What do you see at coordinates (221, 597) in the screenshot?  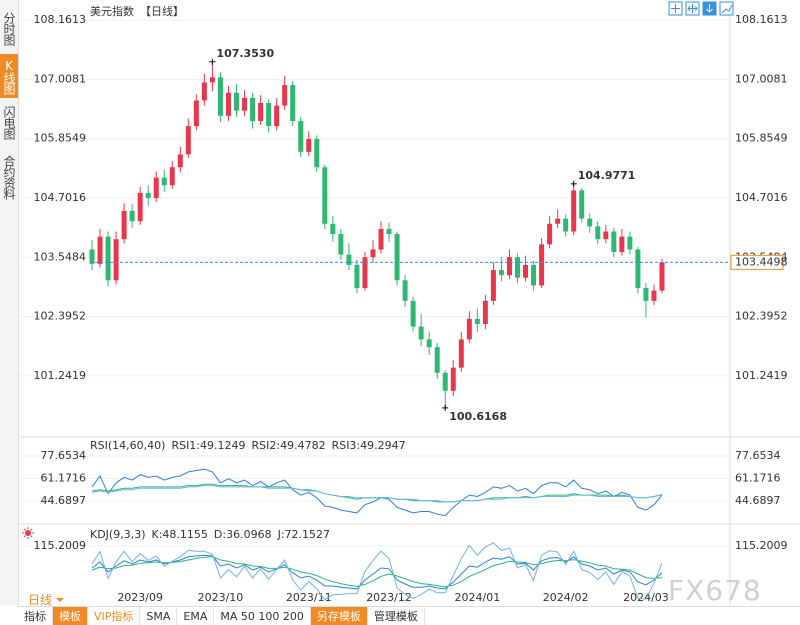 I see `x-tick-label: 2023/10` at bounding box center [221, 597].